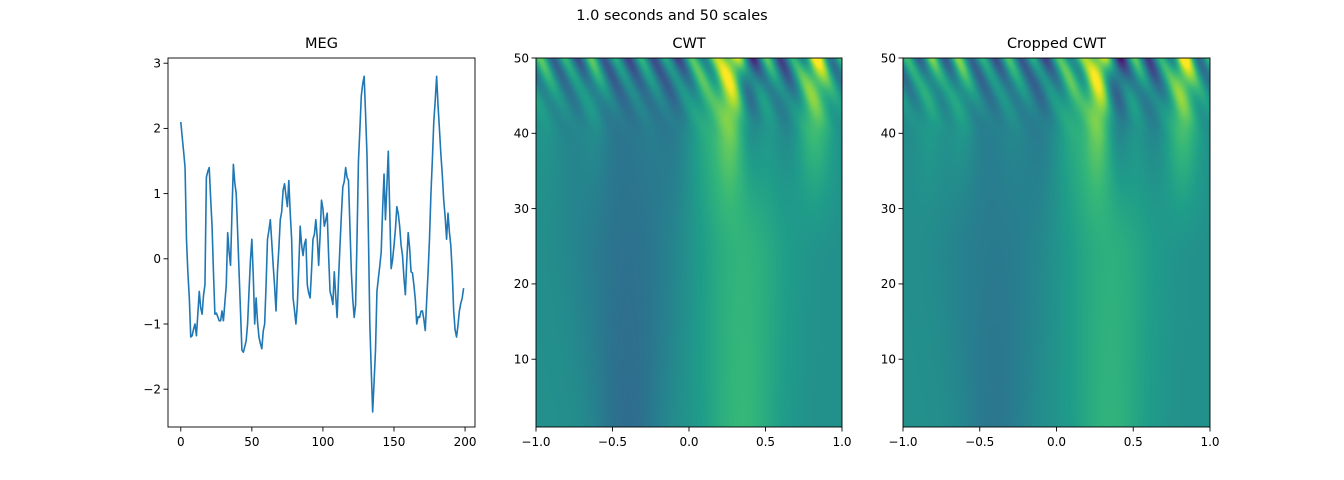  What do you see at coordinates (152, 324) in the screenshot?
I see `y-tick-label: −1` at bounding box center [152, 324].